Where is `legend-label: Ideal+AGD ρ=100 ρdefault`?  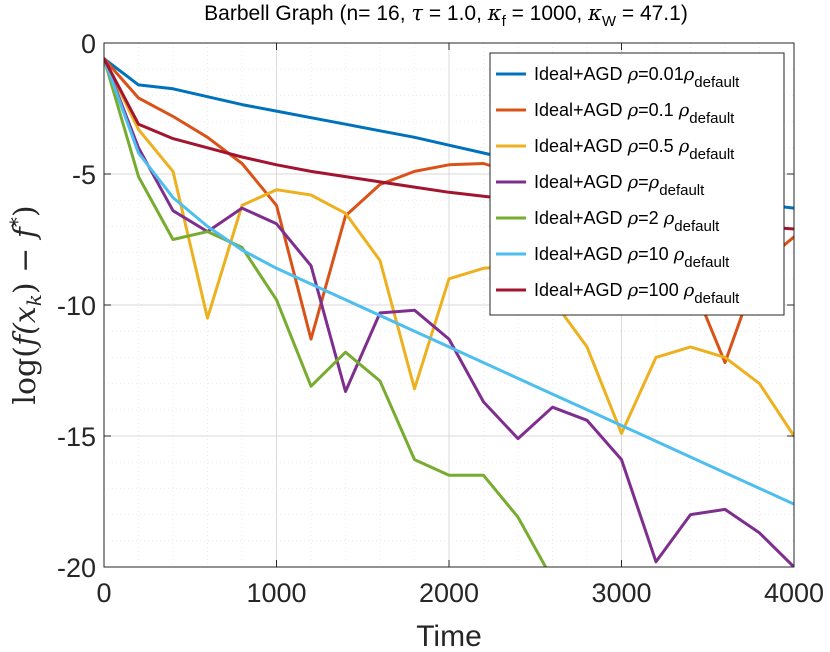
legend-label: Ideal+AGD ρ=100 ρdefault is located at coordinates (637, 293).